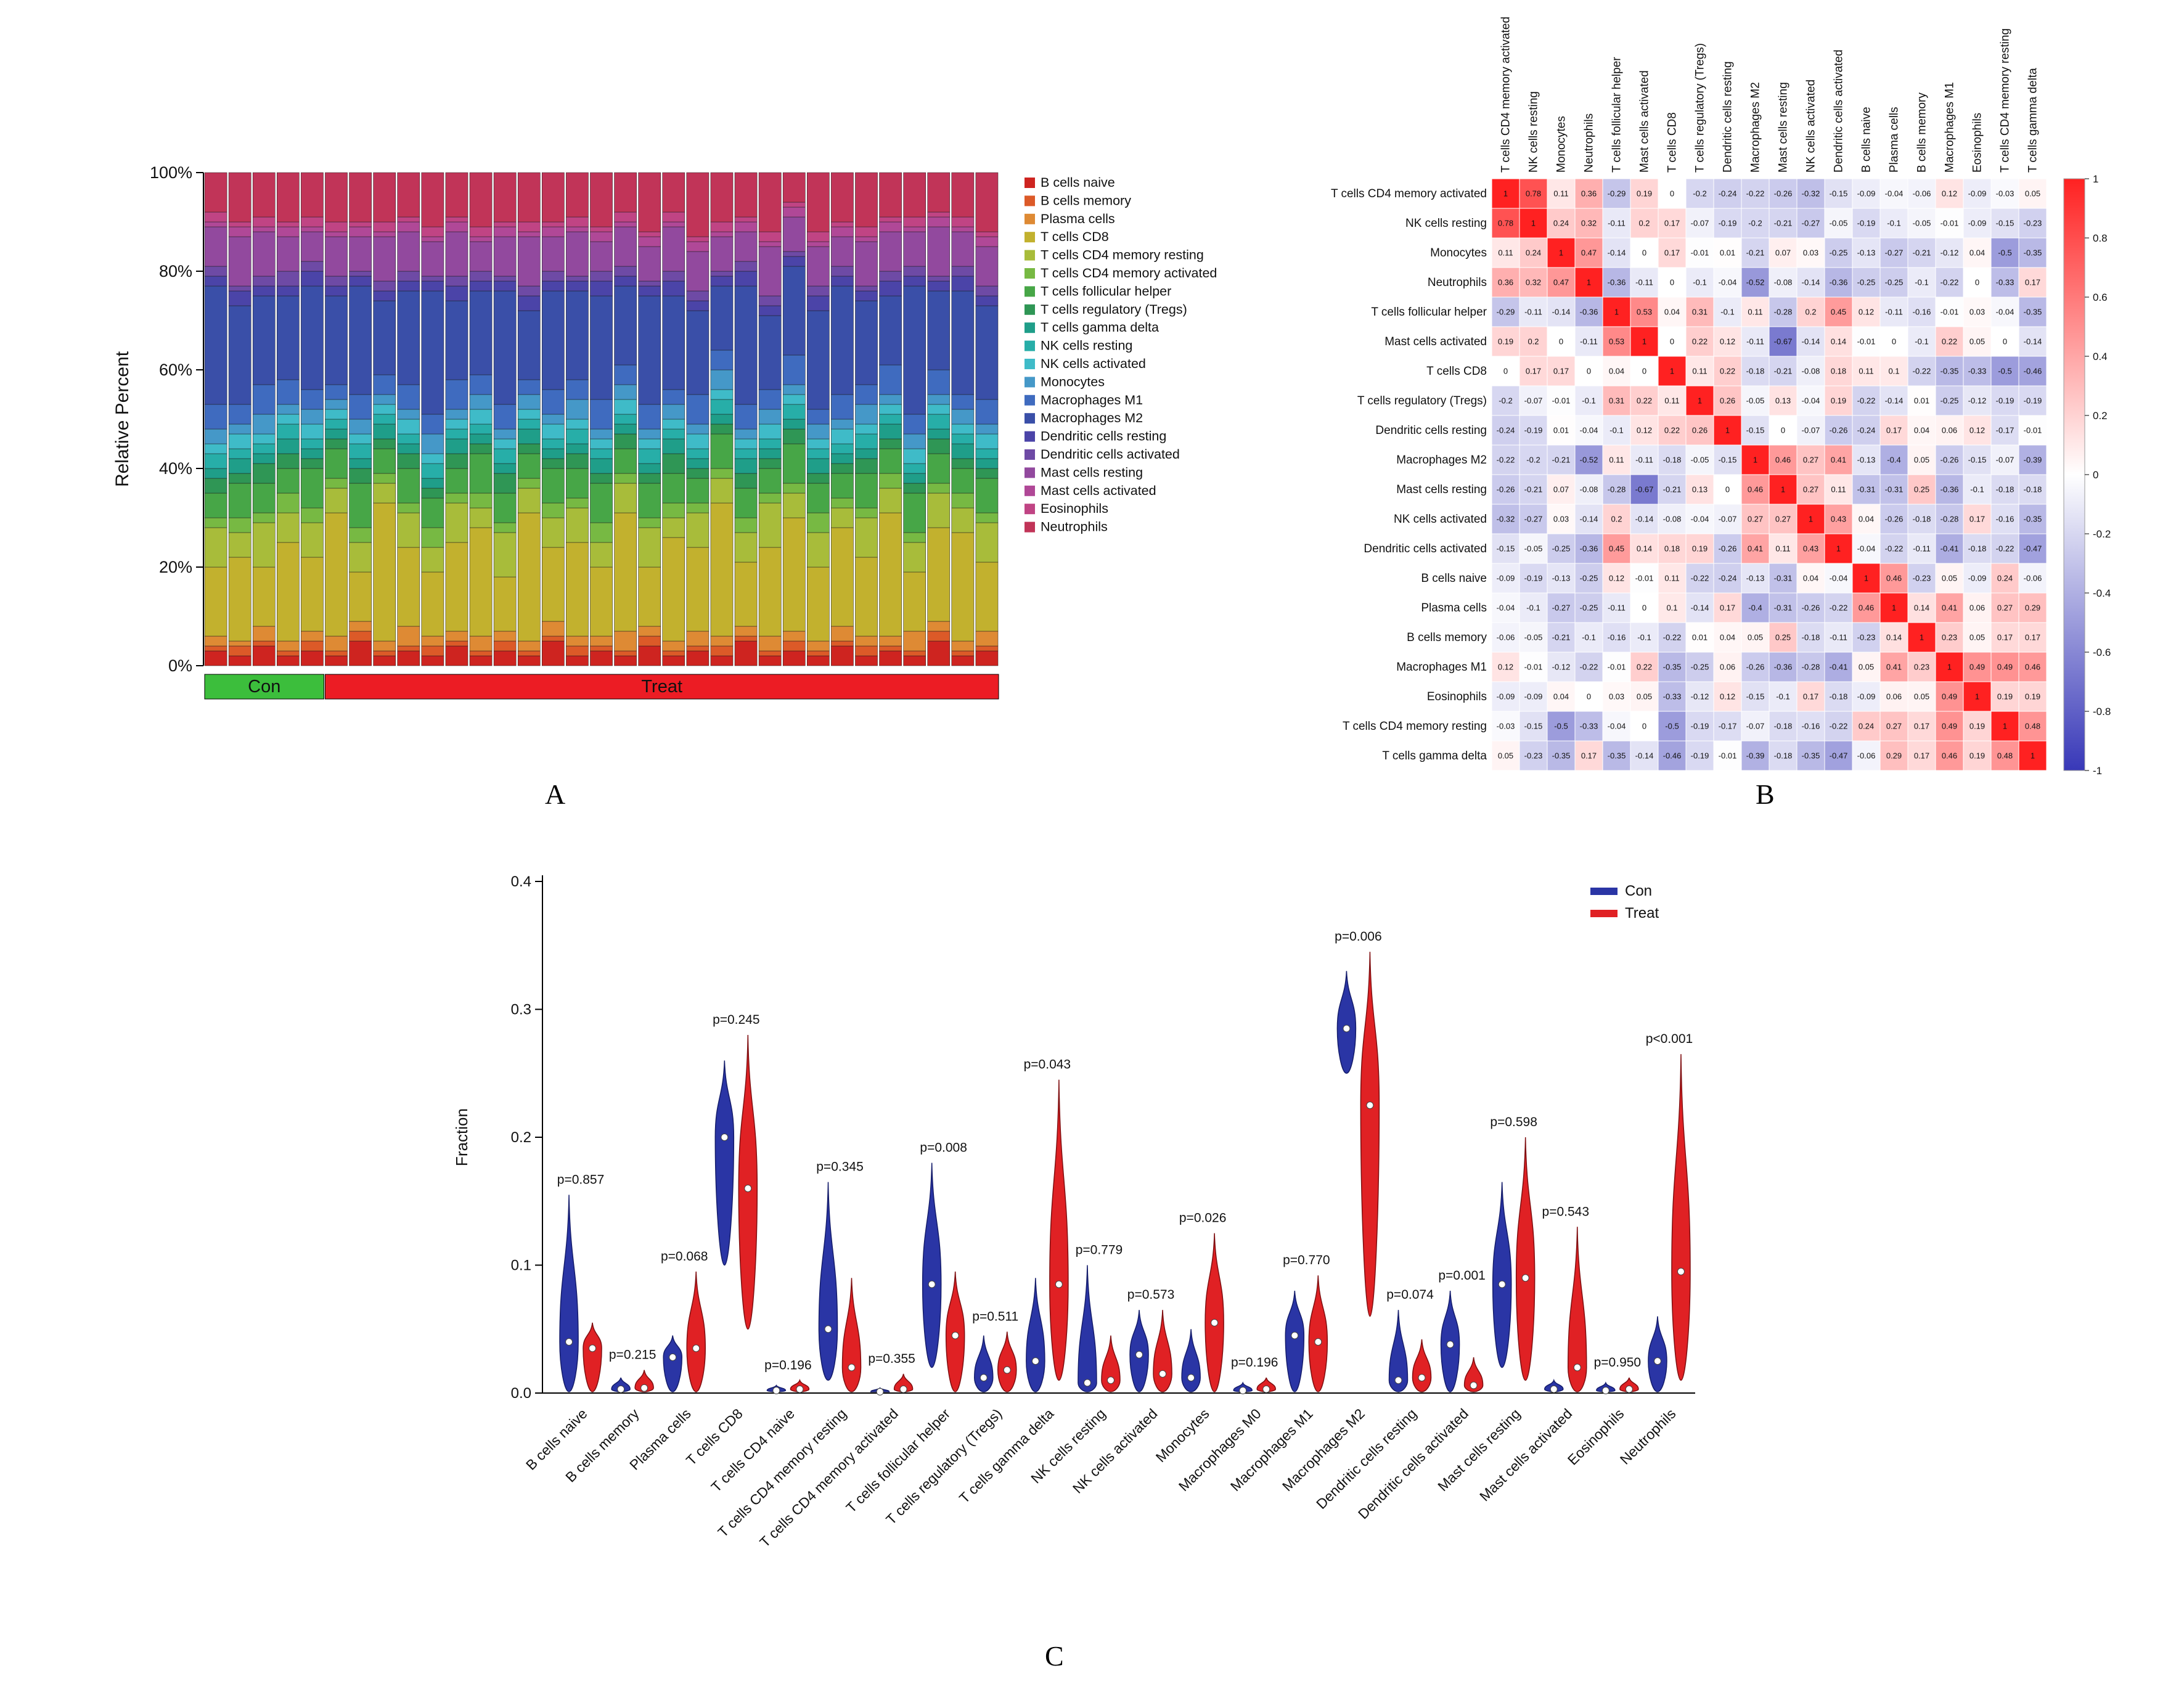  What do you see at coordinates (2033, 401) in the screenshot?
I see `b-cell-value: -0.19` at bounding box center [2033, 401].